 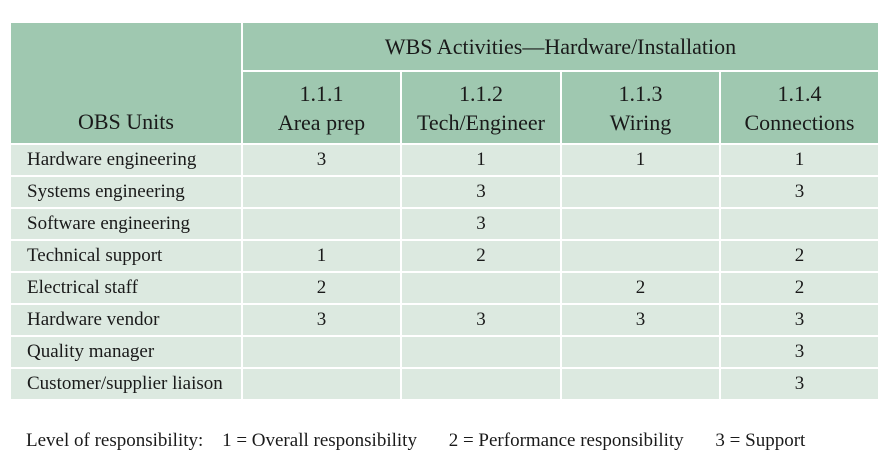 I want to click on table-row: Quality manager 3, so click(x=444, y=352).